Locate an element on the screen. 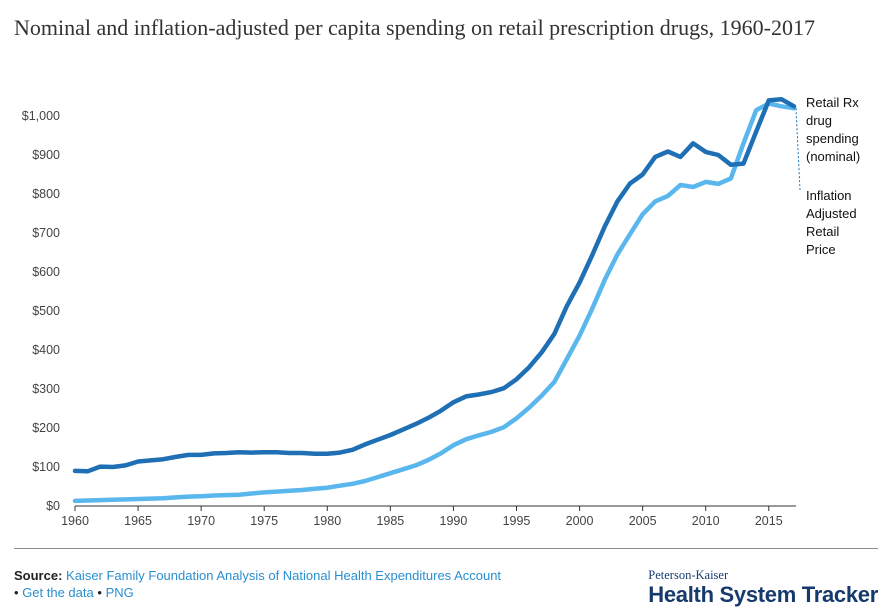  x-tick-label: 1980 is located at coordinates (327, 521).